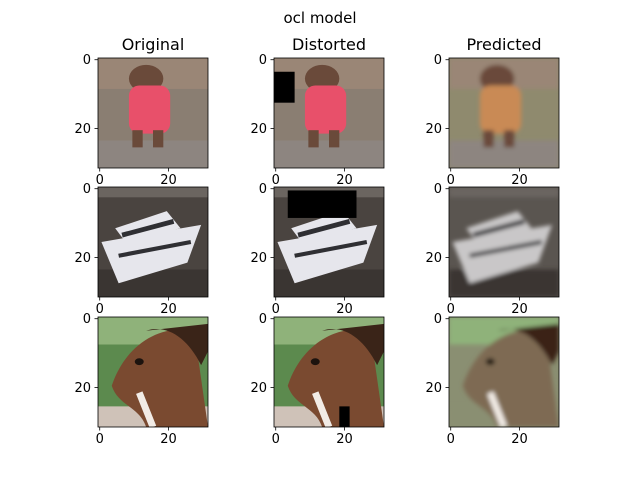 The image size is (640, 480). I want to click on image-panel-horse-distorted: 0 20 0 20, so click(317, 379).